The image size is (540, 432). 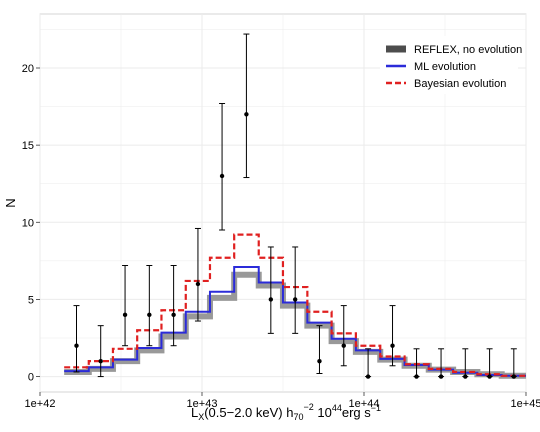 I want to click on y-tick-label: 20, so click(x=28, y=69).